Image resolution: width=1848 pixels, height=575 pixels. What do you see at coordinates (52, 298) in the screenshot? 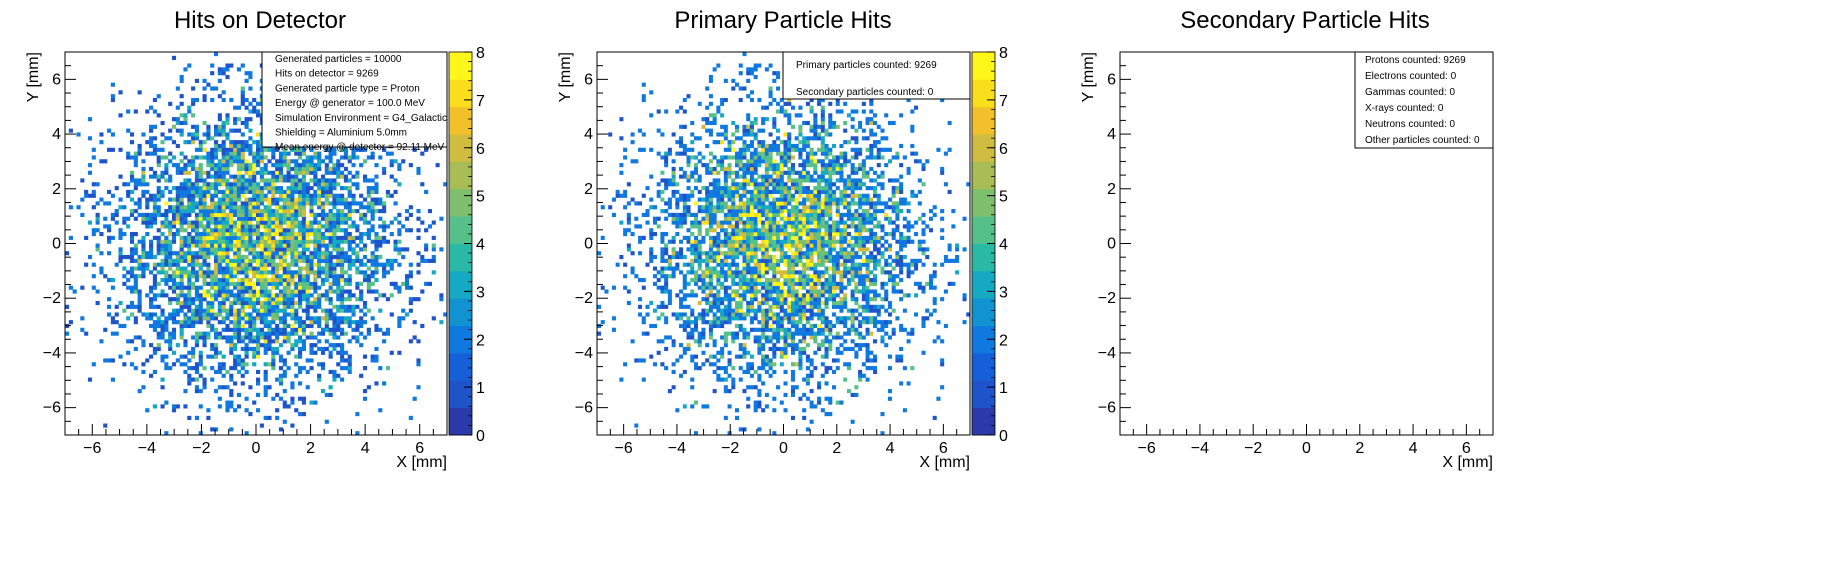
I see `y-tick-label: −2` at bounding box center [52, 298].